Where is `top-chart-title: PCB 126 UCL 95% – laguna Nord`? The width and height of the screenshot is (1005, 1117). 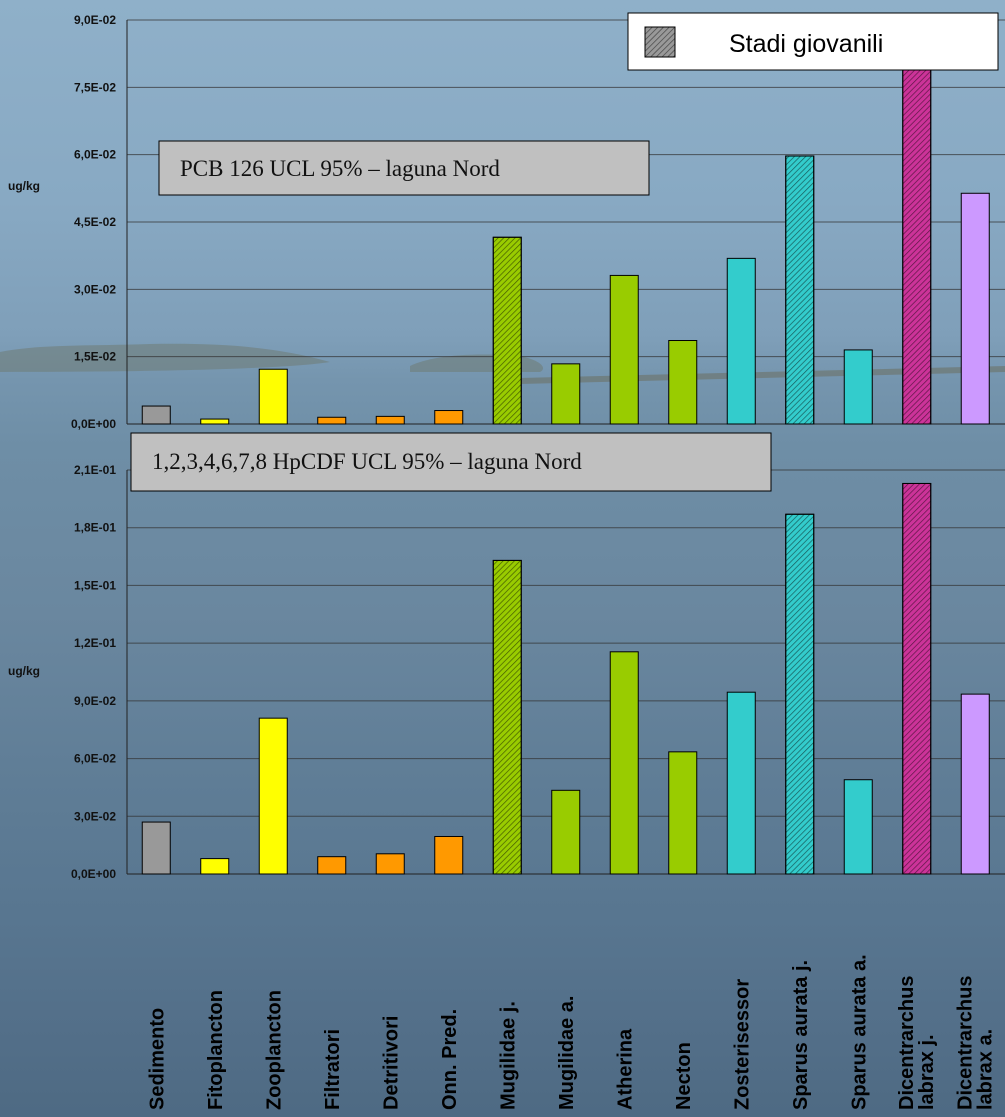
top-chart-title: PCB 126 UCL 95% – laguna Nord is located at coordinates (340, 168).